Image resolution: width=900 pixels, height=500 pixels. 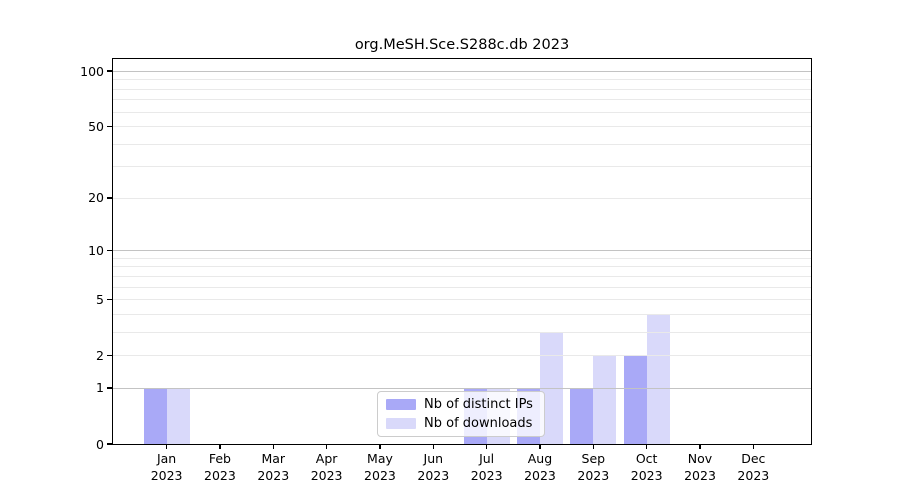 What do you see at coordinates (100, 355) in the screenshot?
I see `y-tick-label: 2` at bounding box center [100, 355].